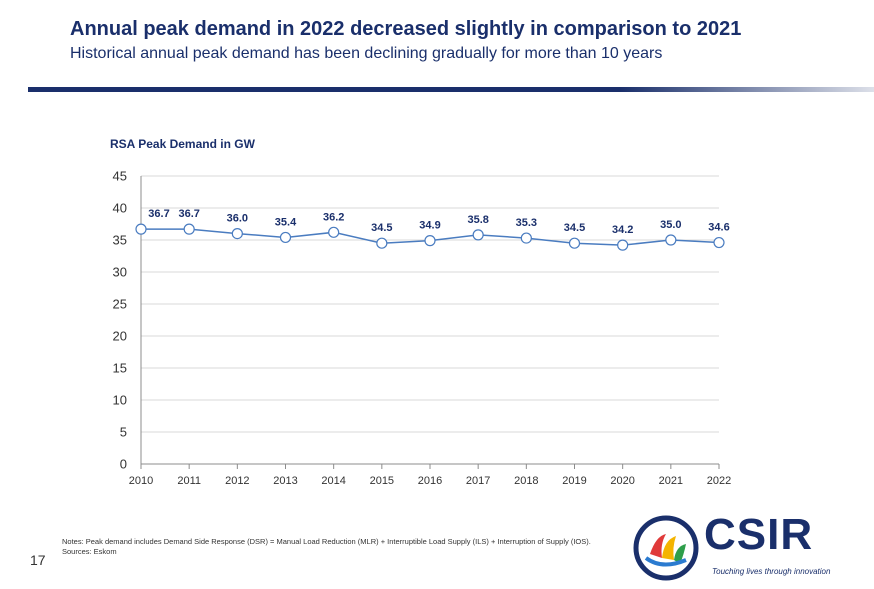 The height and width of the screenshot is (589, 874). Describe the element at coordinates (430, 481) in the screenshot. I see `x-tick-label: 2016` at that location.